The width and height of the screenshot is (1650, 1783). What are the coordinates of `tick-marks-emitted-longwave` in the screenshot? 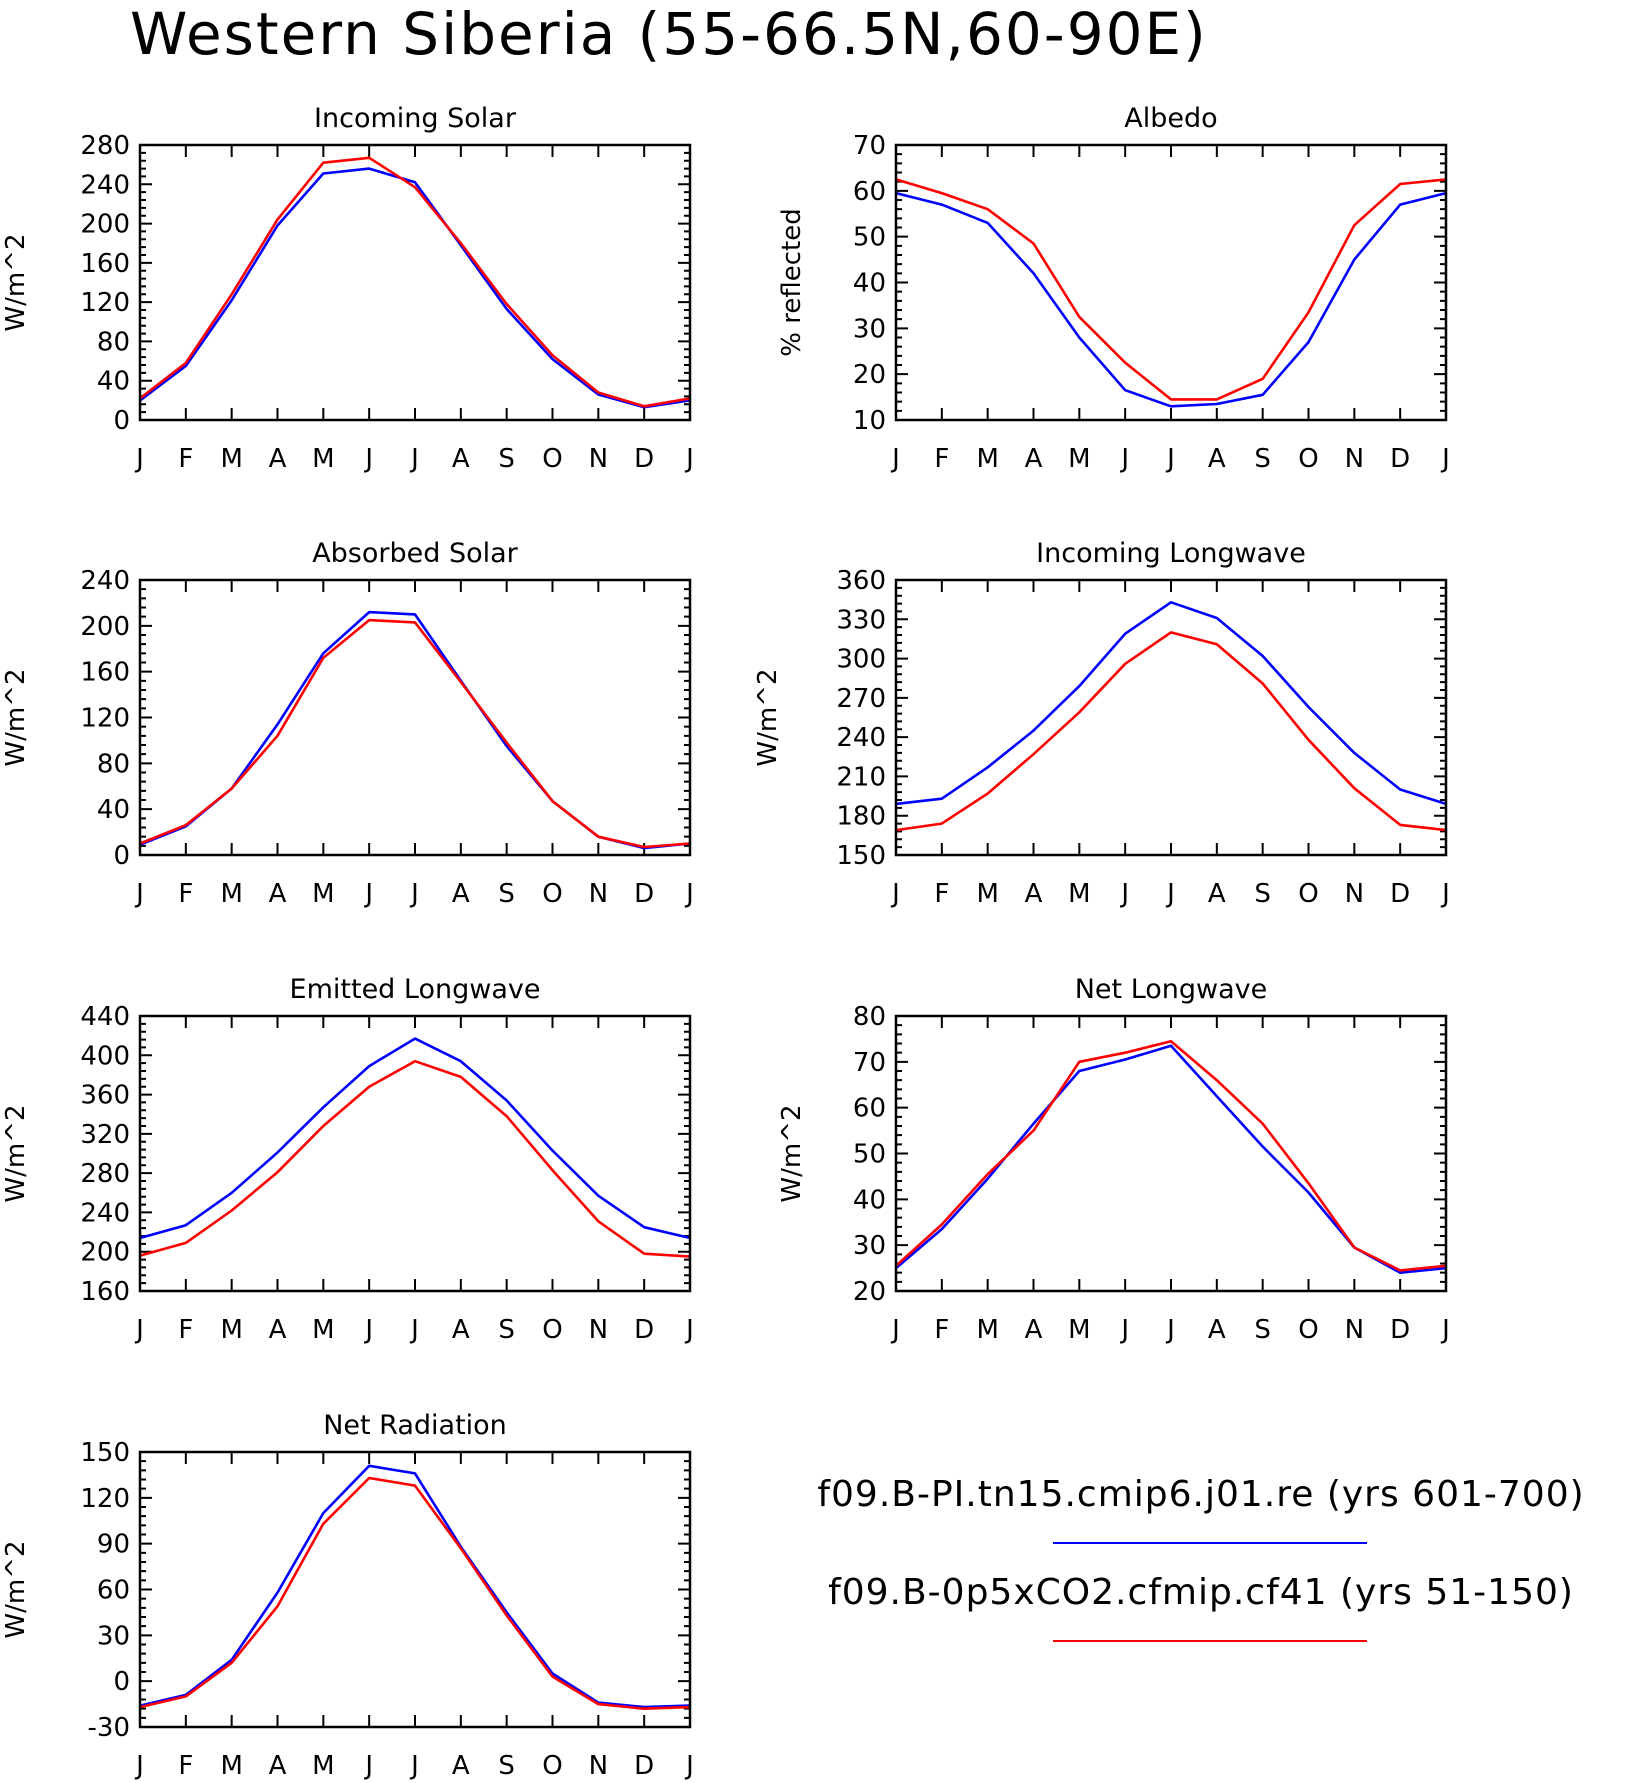 It's located at (415, 1153).